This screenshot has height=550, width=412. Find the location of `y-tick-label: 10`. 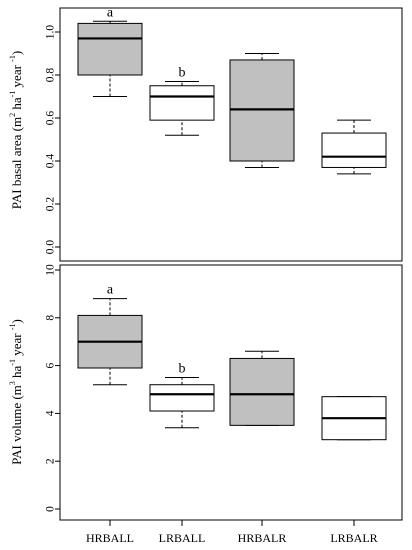

y-tick-label: 10 is located at coordinates (51, 270).